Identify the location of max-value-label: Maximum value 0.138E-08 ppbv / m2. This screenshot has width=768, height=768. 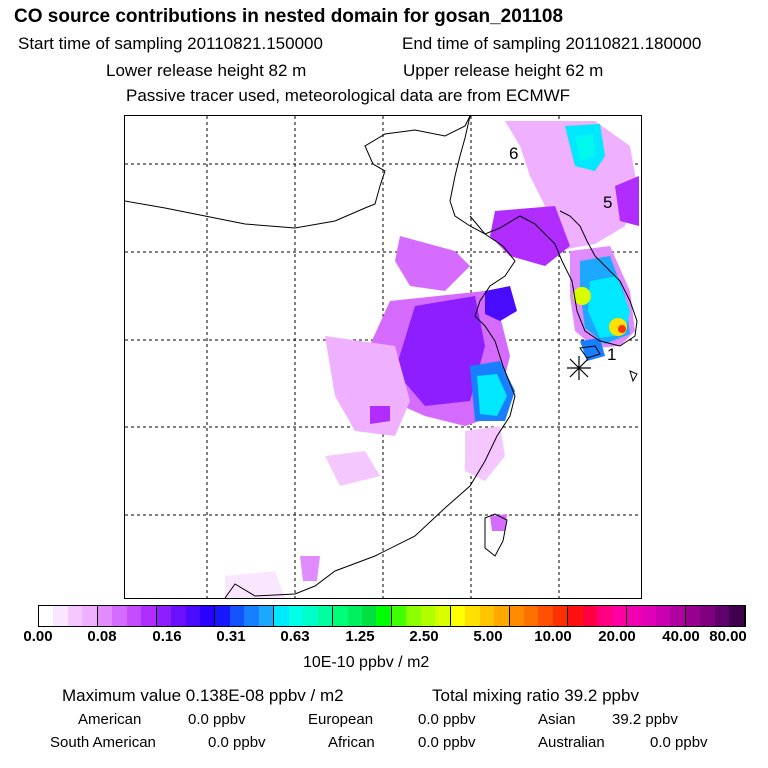
(203, 695).